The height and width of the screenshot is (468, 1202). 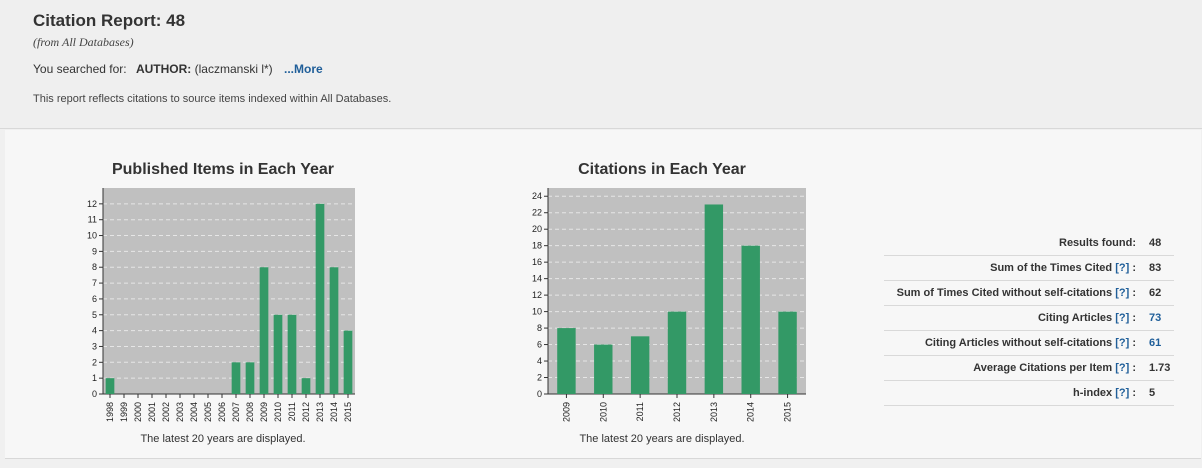 What do you see at coordinates (278, 412) in the screenshot?
I see `x-tick-label: 2010` at bounding box center [278, 412].